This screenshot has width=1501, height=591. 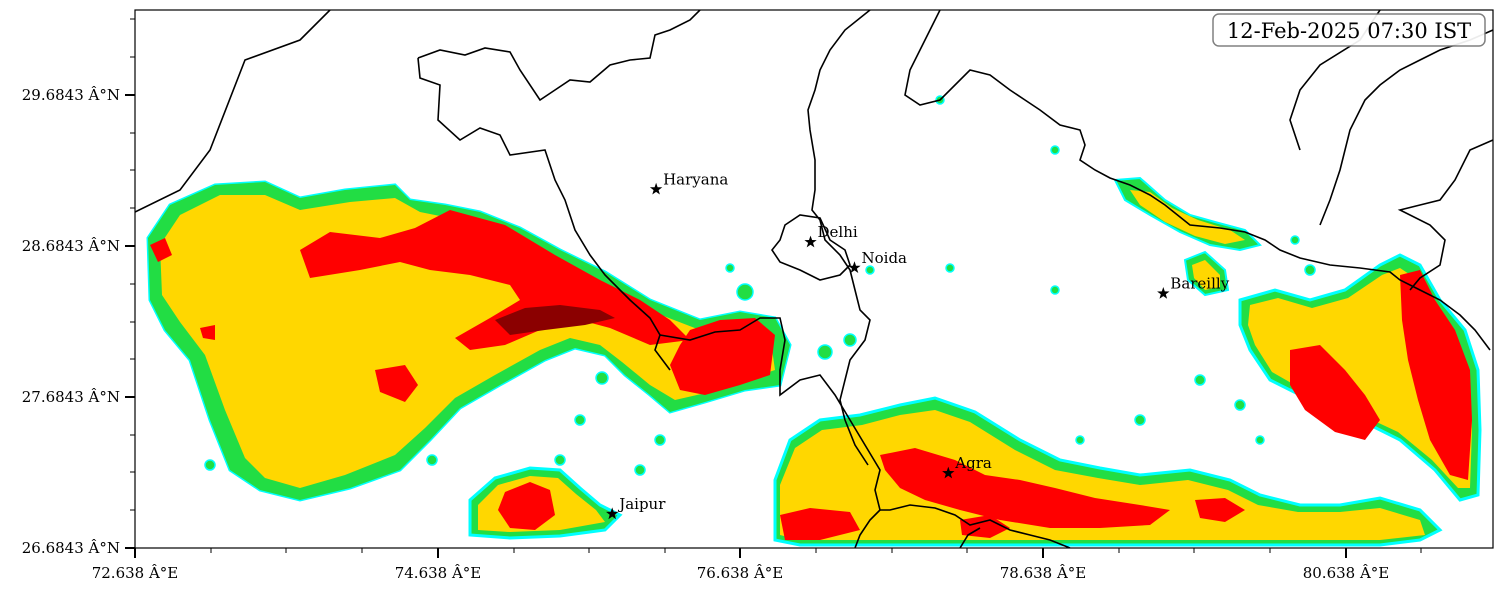 I want to click on city-marker-bareilly, so click(x=1163, y=293).